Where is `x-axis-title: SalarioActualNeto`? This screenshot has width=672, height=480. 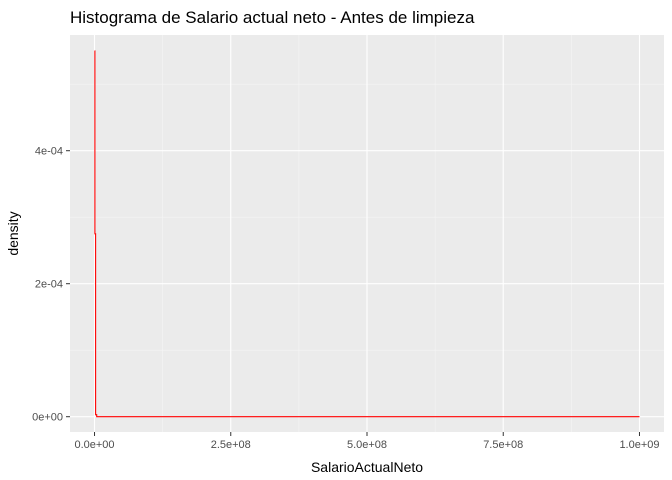
x-axis-title: SalarioActualNeto is located at coordinates (367, 467).